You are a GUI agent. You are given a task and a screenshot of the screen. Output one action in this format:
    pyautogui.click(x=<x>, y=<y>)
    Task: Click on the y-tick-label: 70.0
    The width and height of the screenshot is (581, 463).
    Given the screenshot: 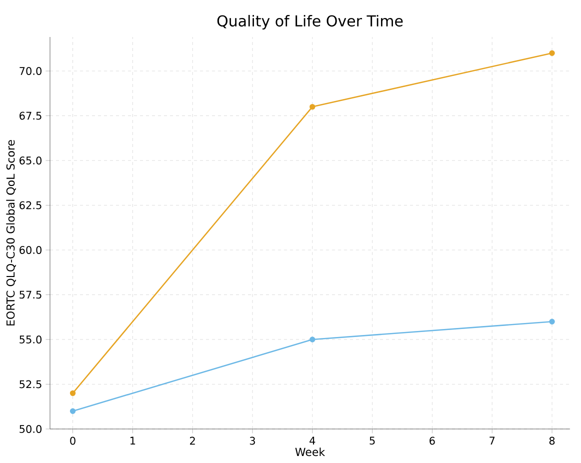 What is the action you would take?
    pyautogui.click(x=31, y=71)
    